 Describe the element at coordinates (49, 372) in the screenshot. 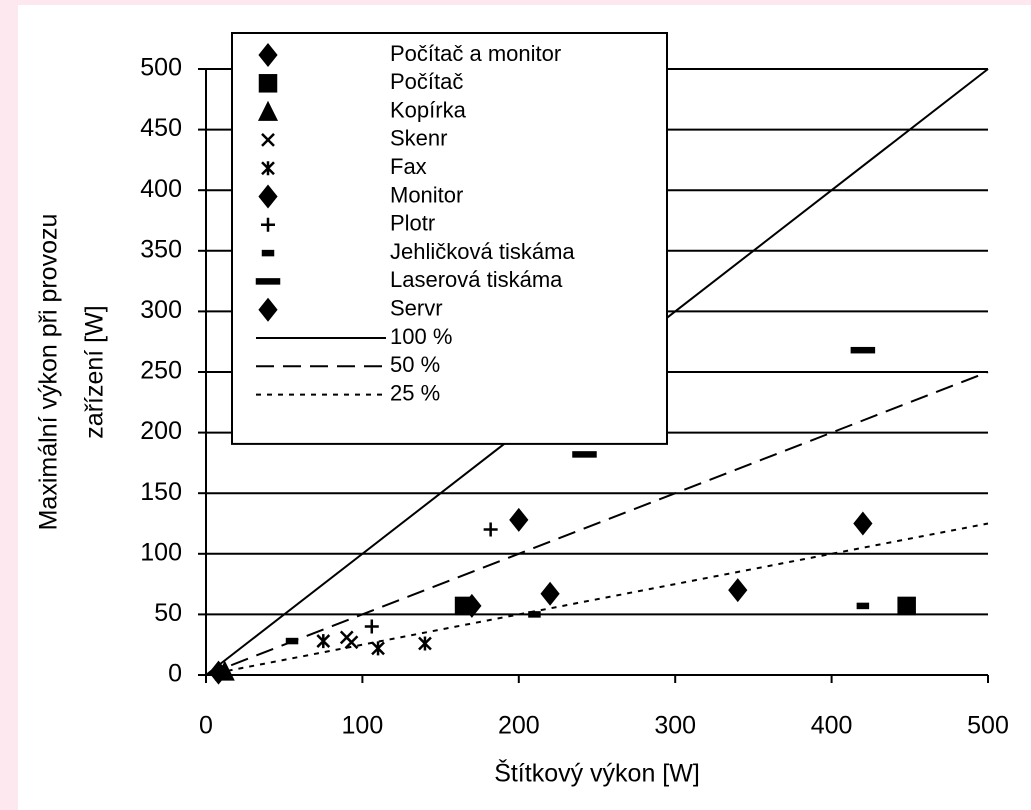

I see `y-axis-title: Maximální výkon při provozu` at that location.